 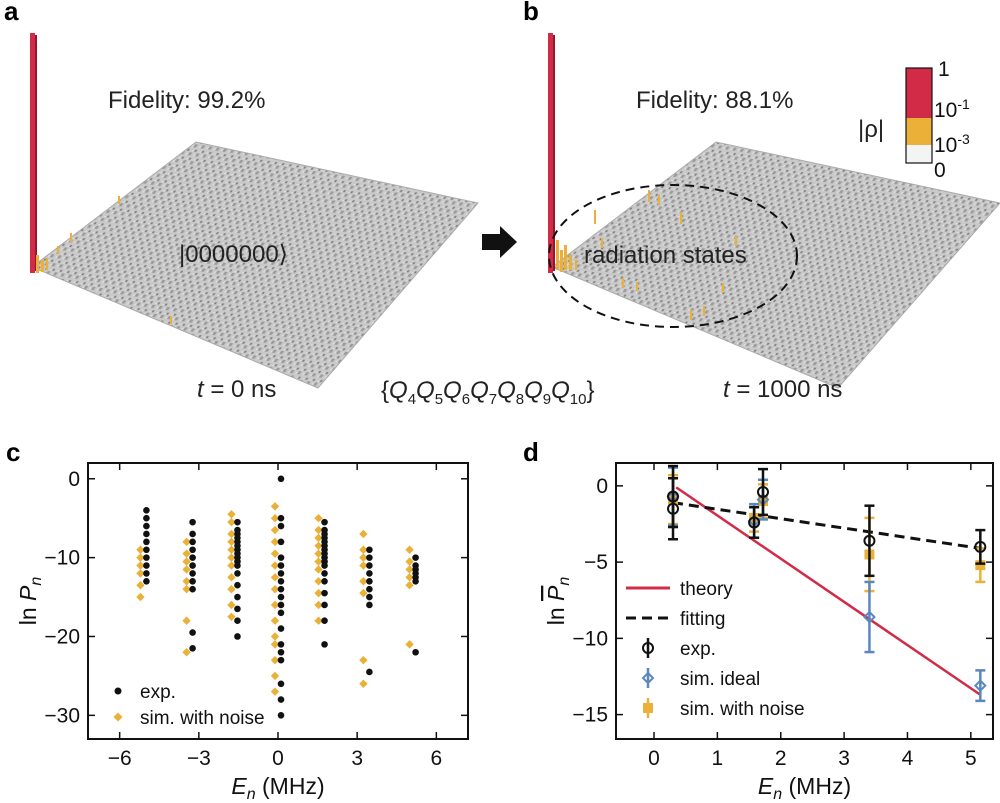 I want to click on legend-label: theory, so click(x=706, y=589).